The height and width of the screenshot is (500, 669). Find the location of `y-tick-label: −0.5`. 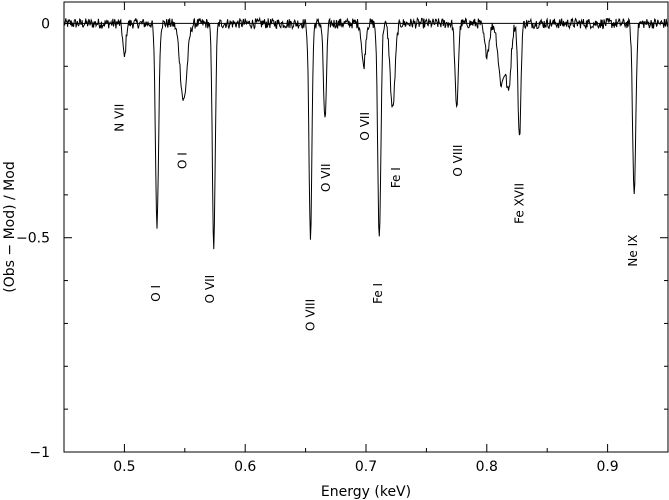

y-tick-label: −0.5 is located at coordinates (33, 239).